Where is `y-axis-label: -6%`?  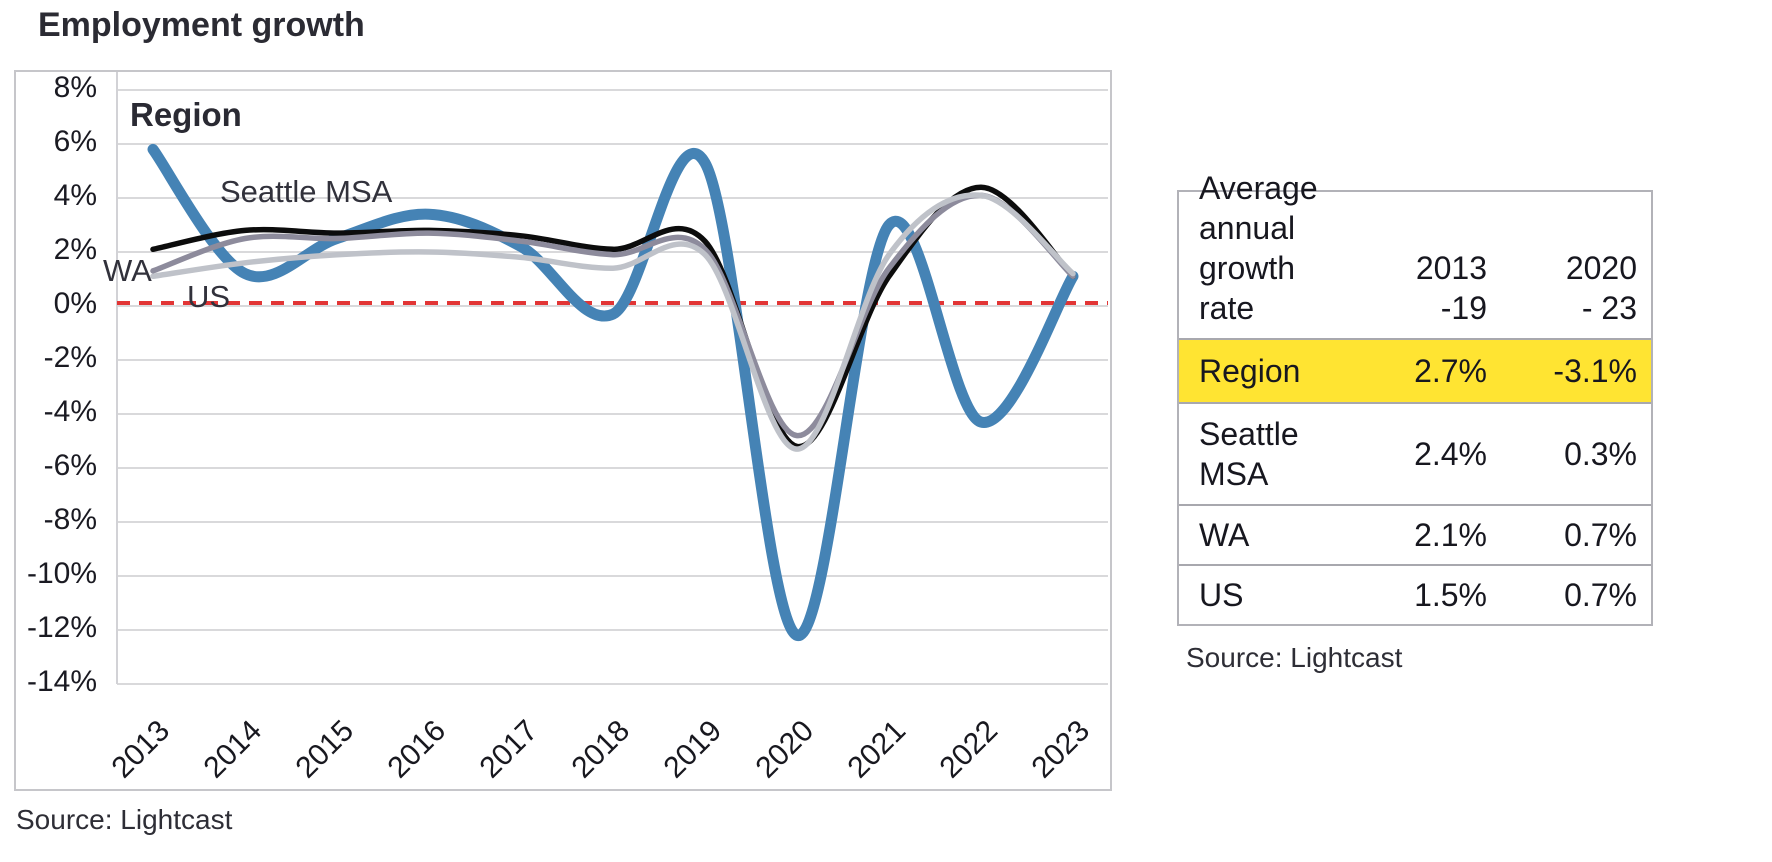 y-axis-label: -6% is located at coordinates (70, 465).